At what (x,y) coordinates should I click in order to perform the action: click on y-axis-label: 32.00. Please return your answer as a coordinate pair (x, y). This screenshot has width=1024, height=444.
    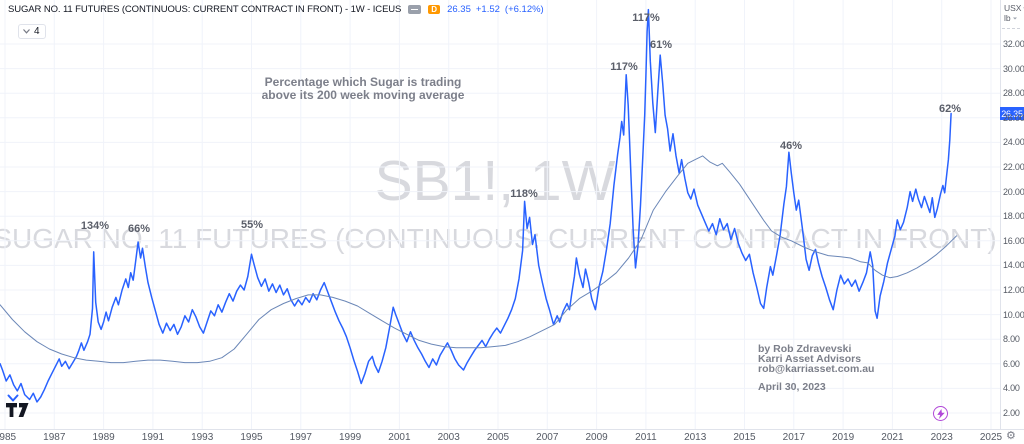
    Looking at the image, I should click on (1013, 44).